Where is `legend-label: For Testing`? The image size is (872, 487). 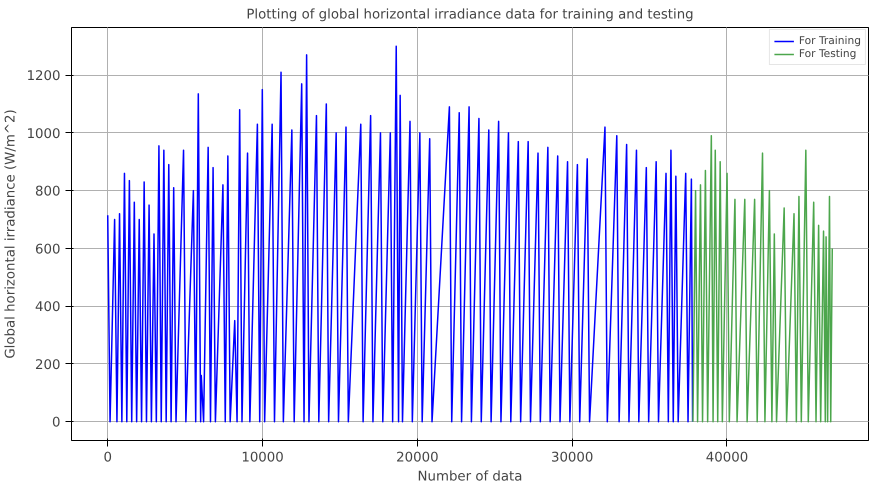
legend-label: For Testing is located at coordinates (827, 53).